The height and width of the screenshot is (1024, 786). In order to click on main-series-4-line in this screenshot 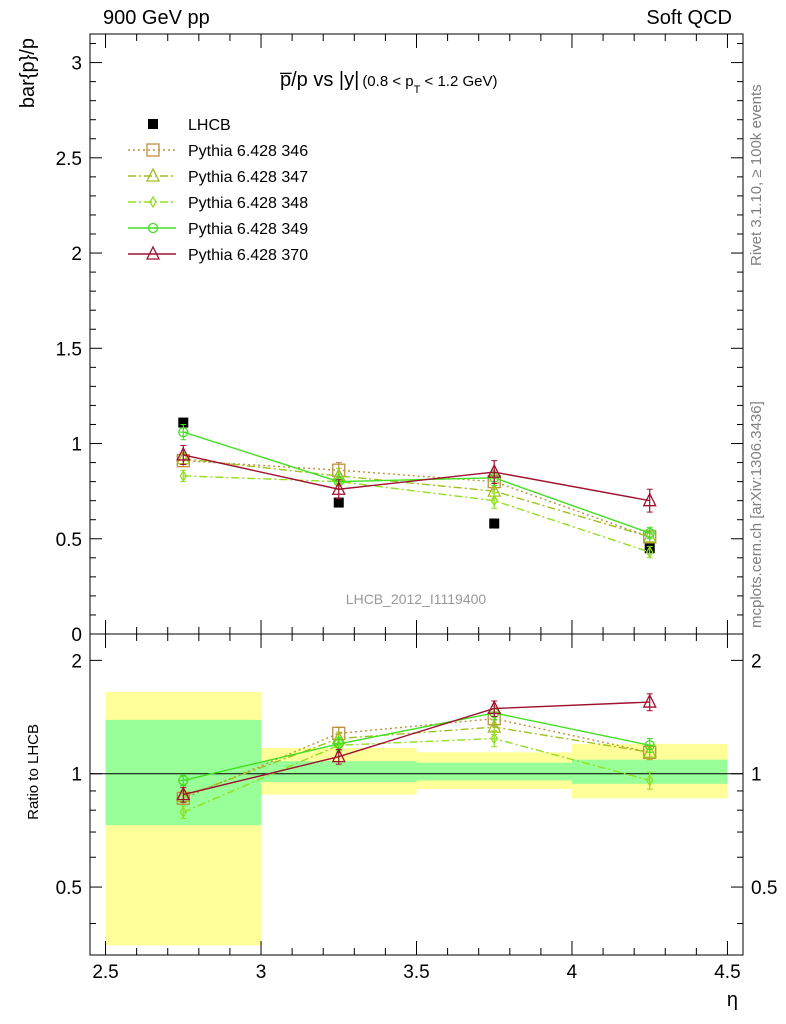, I will do `click(416, 482)`.